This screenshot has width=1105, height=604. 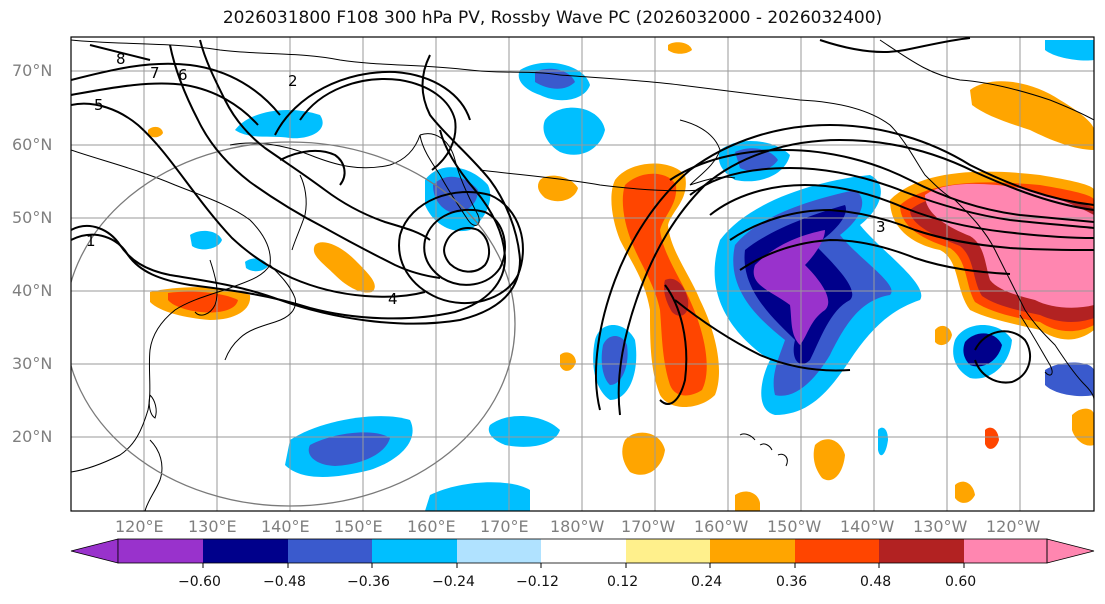 What do you see at coordinates (358, 526) in the screenshot?
I see `lon-label-150e: 150°E` at bounding box center [358, 526].